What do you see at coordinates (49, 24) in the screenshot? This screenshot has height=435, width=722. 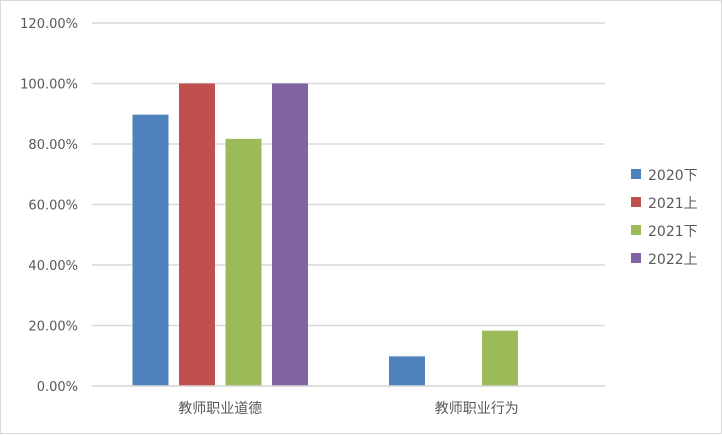 I see `y-tick-label: 120.00%` at bounding box center [49, 24].